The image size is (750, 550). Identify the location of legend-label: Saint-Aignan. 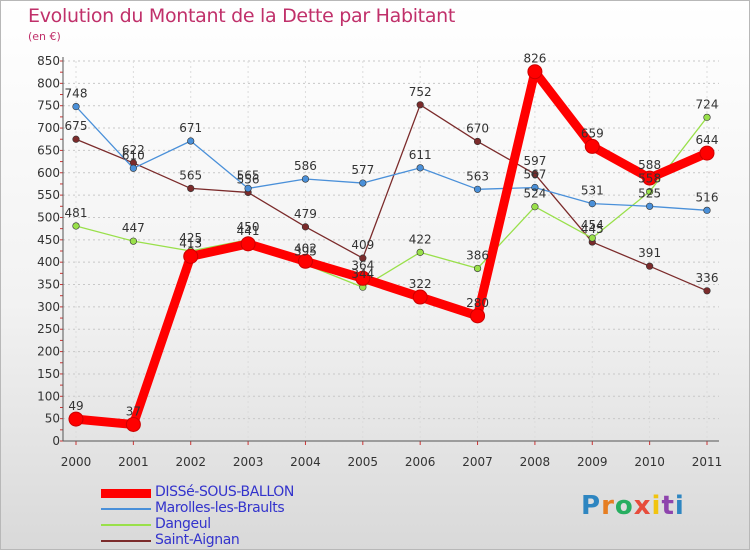
(197, 540).